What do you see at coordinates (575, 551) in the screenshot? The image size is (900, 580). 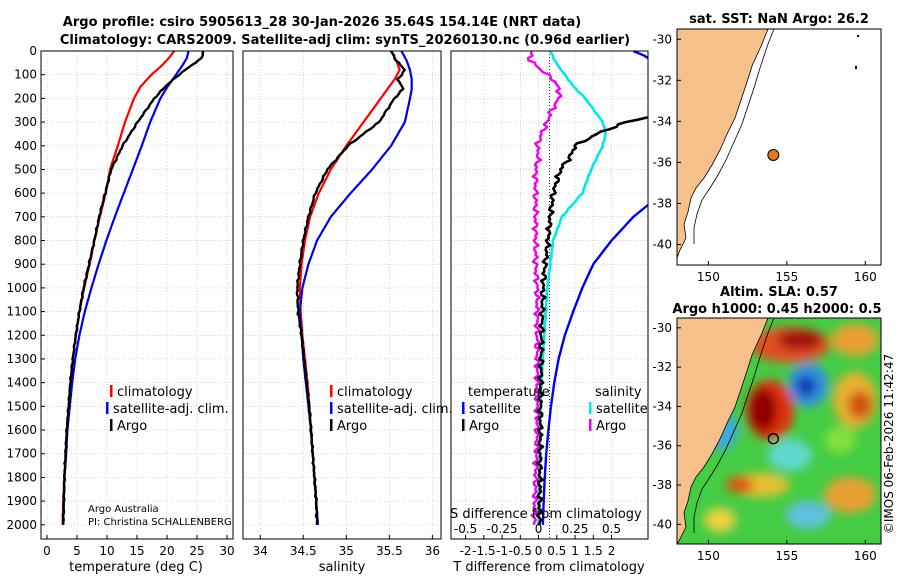 I see `x-tick-label: 1` at bounding box center [575, 551].